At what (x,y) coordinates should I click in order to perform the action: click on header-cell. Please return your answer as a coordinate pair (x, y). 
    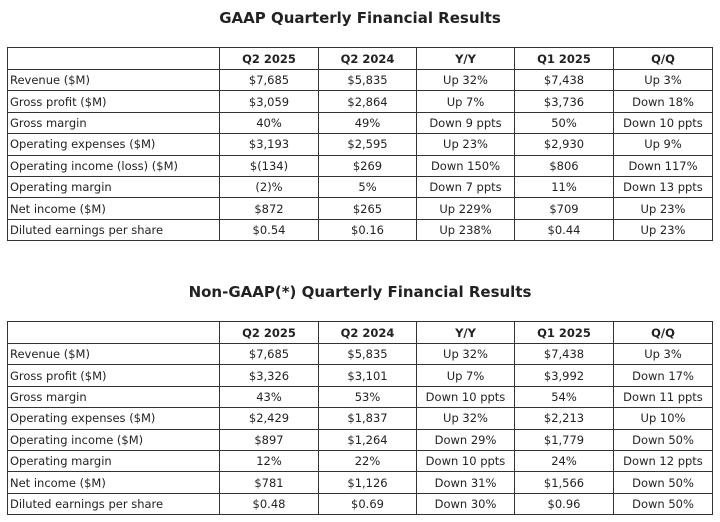
    Looking at the image, I should click on (113, 332).